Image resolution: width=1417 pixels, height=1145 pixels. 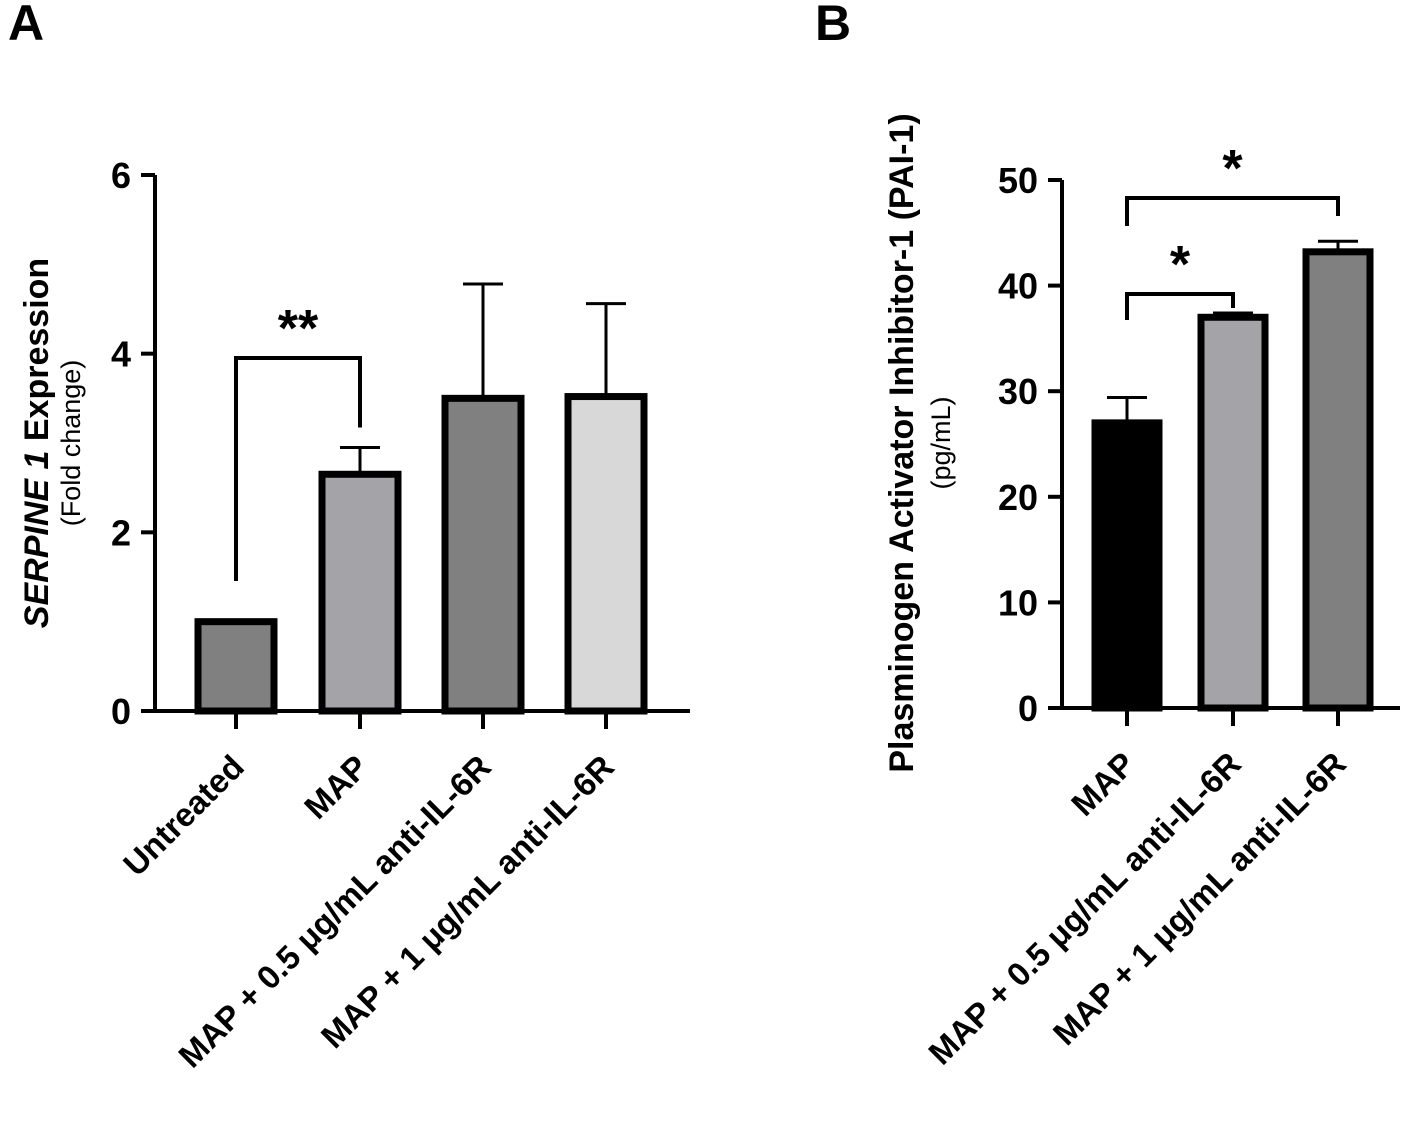 What do you see at coordinates (71, 443) in the screenshot?
I see `panel-a-y-axis-subtitle: (Fold change)` at bounding box center [71, 443].